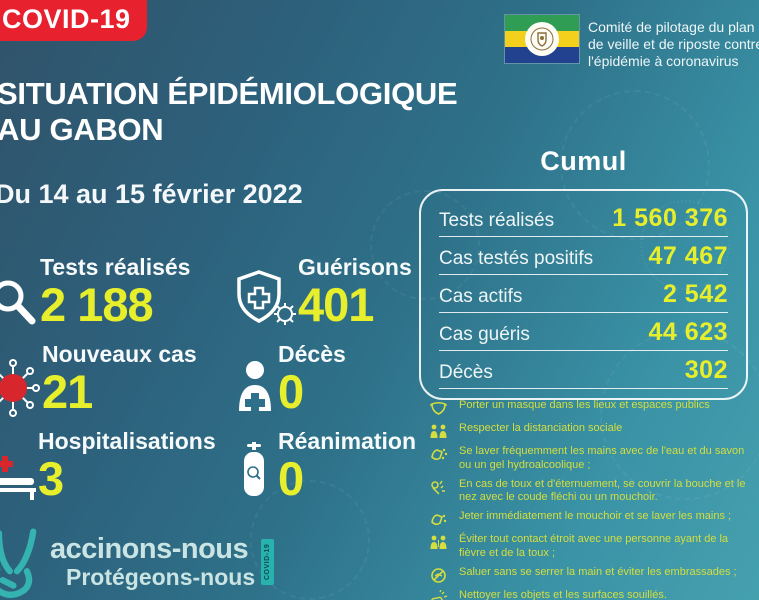 The width and height of the screenshot is (759, 600). Describe the element at coordinates (229, 93) in the screenshot. I see `title-line-1: SITUATION ÉPIDÉMIOLOGIQUE` at that location.